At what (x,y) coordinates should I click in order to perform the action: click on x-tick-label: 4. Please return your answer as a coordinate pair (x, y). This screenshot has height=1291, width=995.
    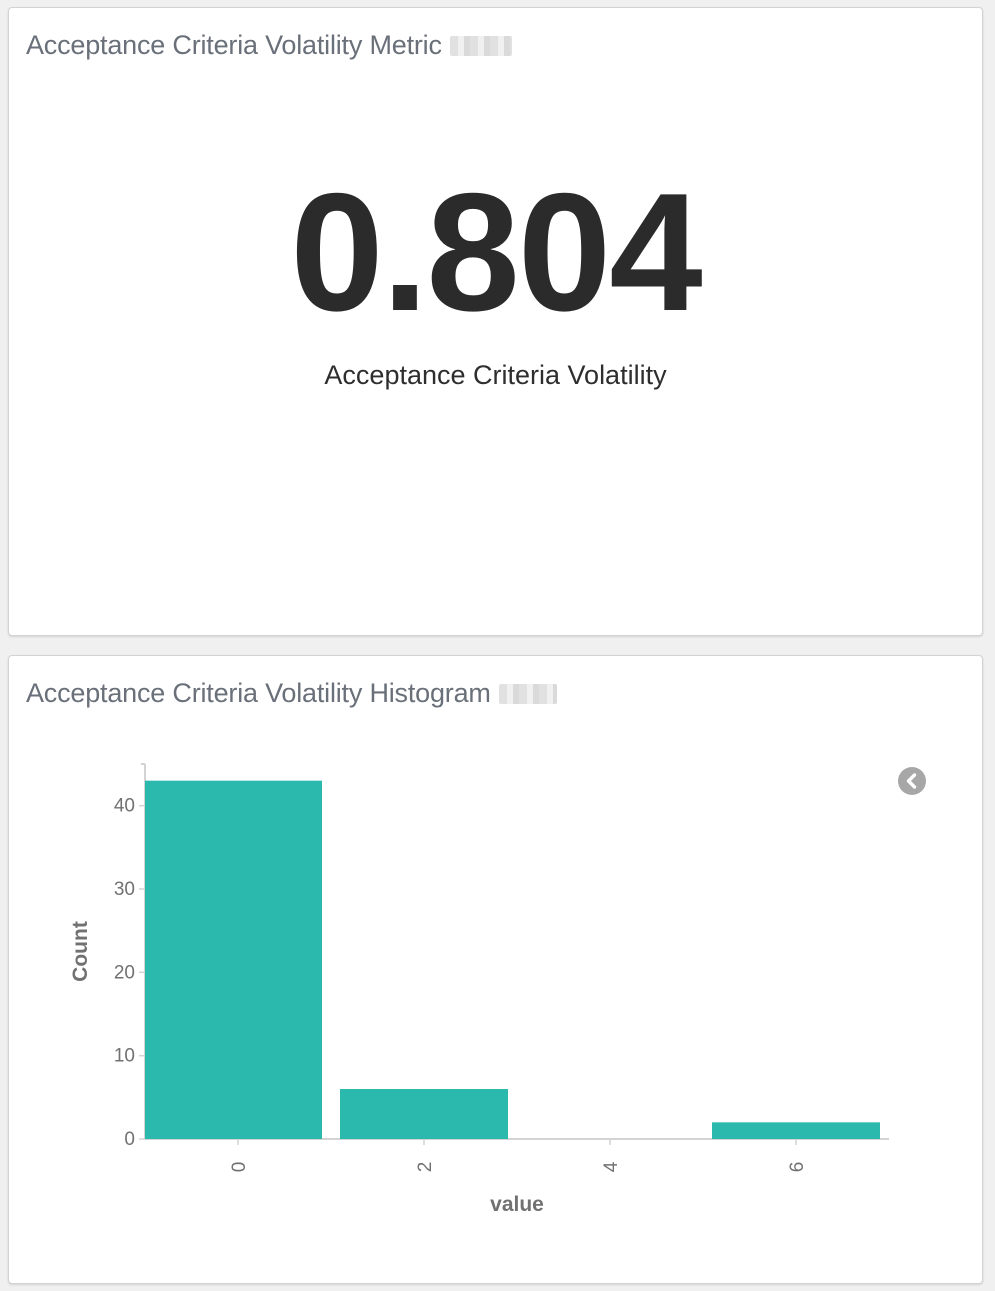
    Looking at the image, I should click on (611, 1166).